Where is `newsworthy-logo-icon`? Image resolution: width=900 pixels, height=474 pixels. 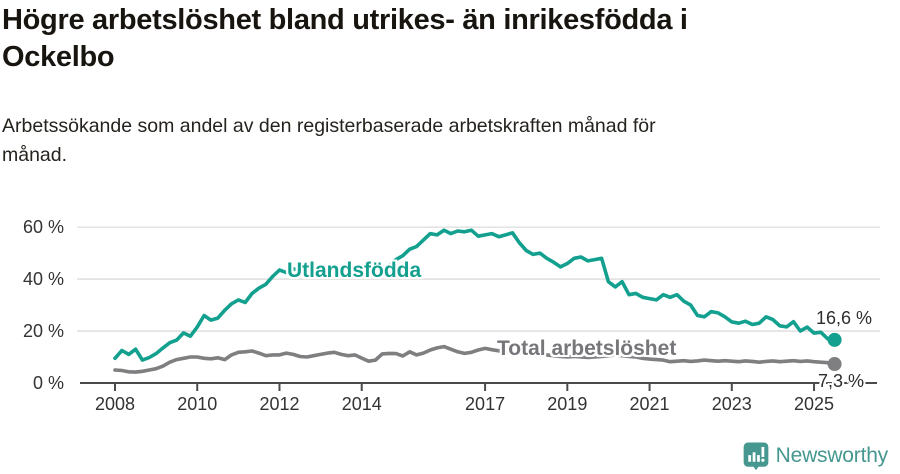
newsworthy-logo-icon is located at coordinates (755, 456).